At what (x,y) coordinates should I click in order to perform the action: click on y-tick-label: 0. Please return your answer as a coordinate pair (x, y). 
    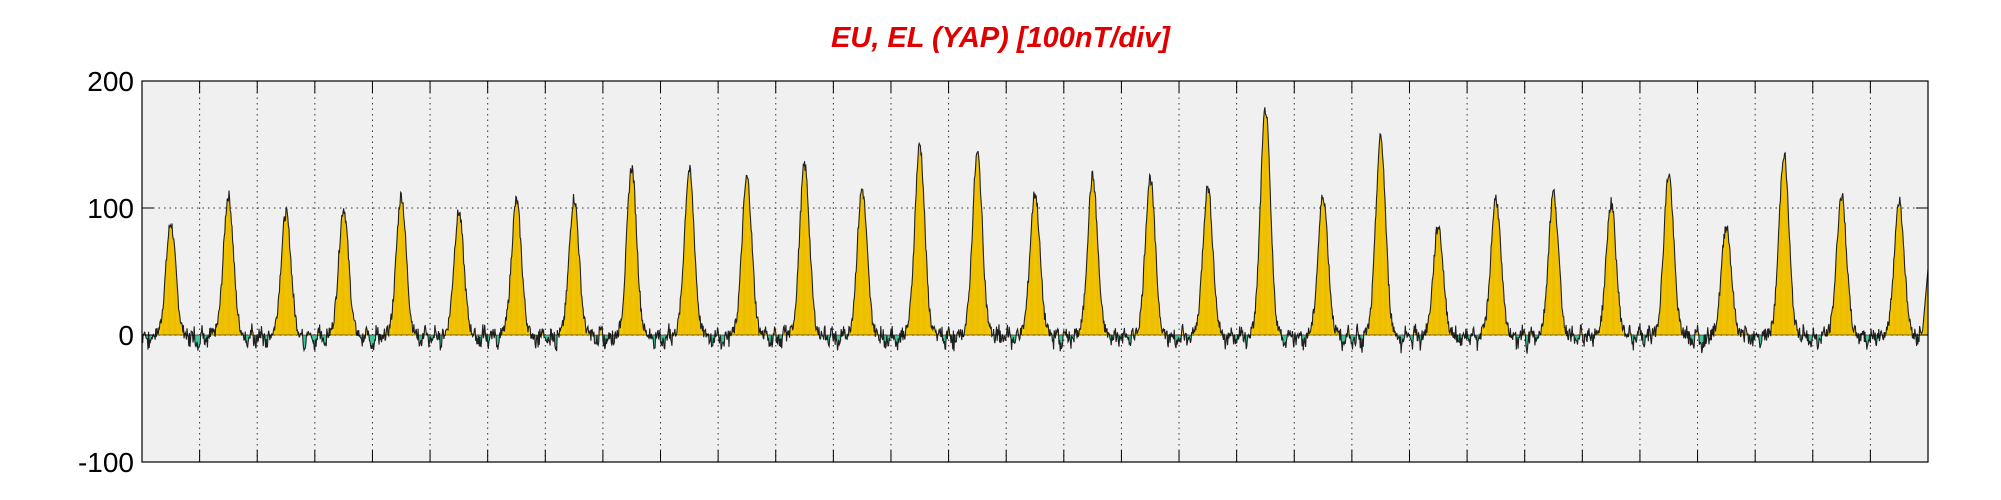
    Looking at the image, I should click on (126, 335).